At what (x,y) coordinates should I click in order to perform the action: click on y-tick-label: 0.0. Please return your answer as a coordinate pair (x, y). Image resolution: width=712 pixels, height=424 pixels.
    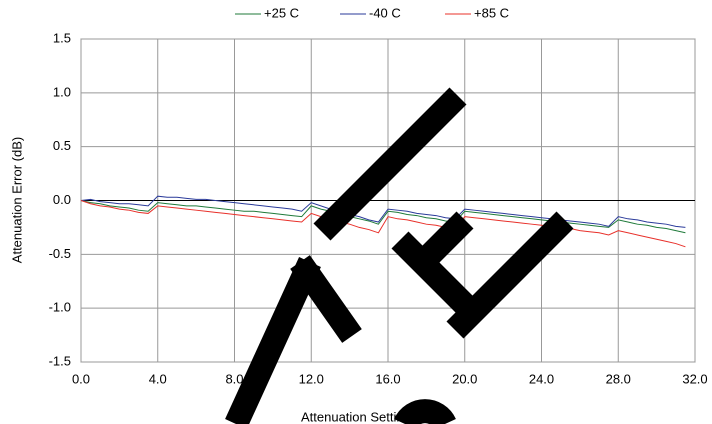
    Looking at the image, I should click on (62, 199).